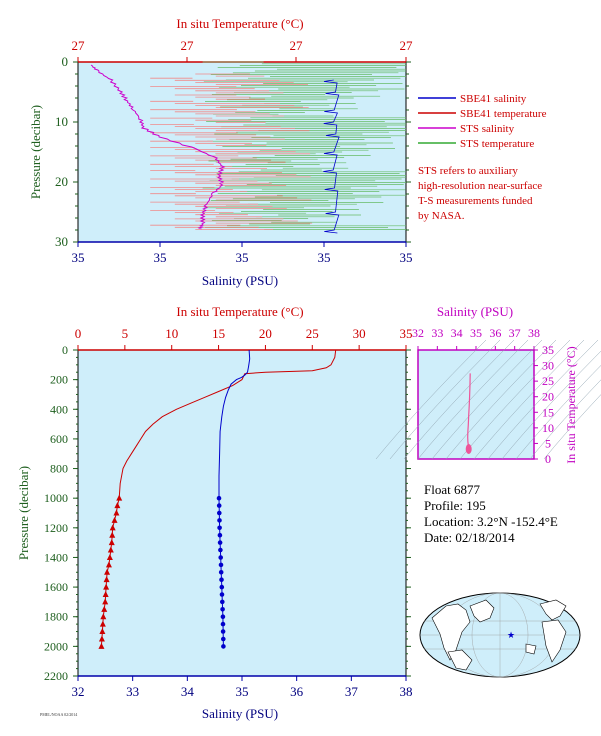  Describe the element at coordinates (476, 333) in the screenshot. I see `ts-salinity-tick-label: 35` at that location.